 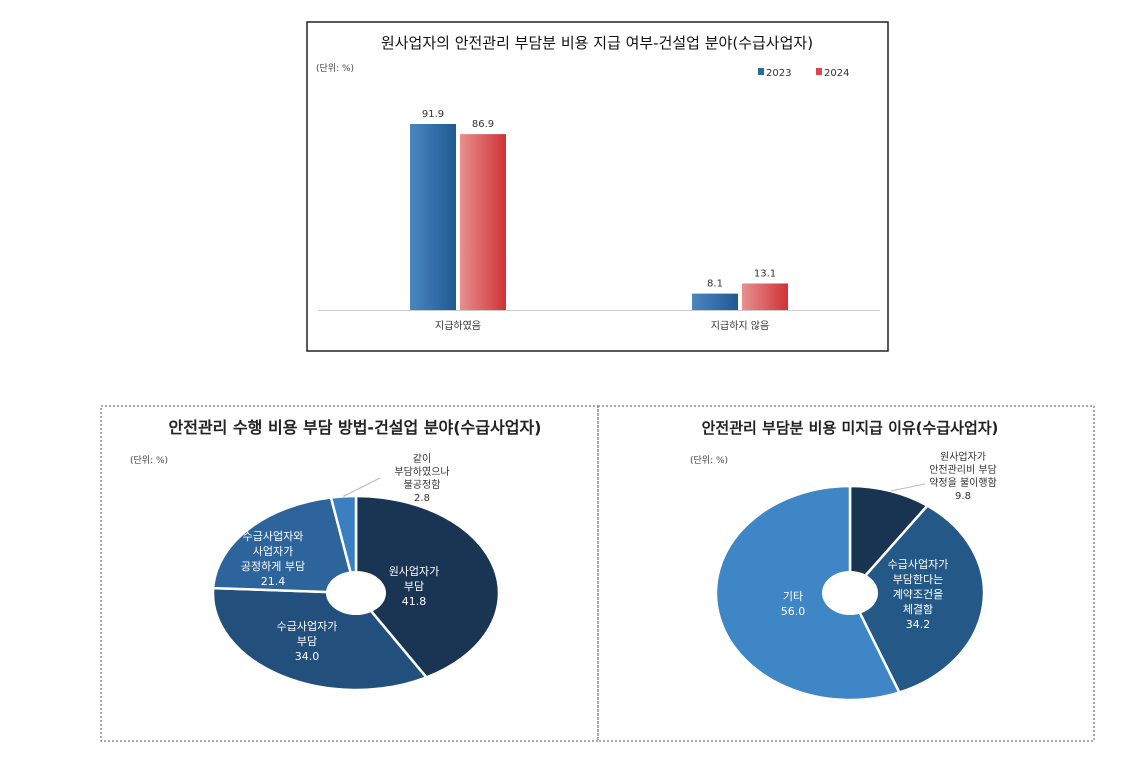 I want to click on pie2-hole, so click(x=850, y=593).